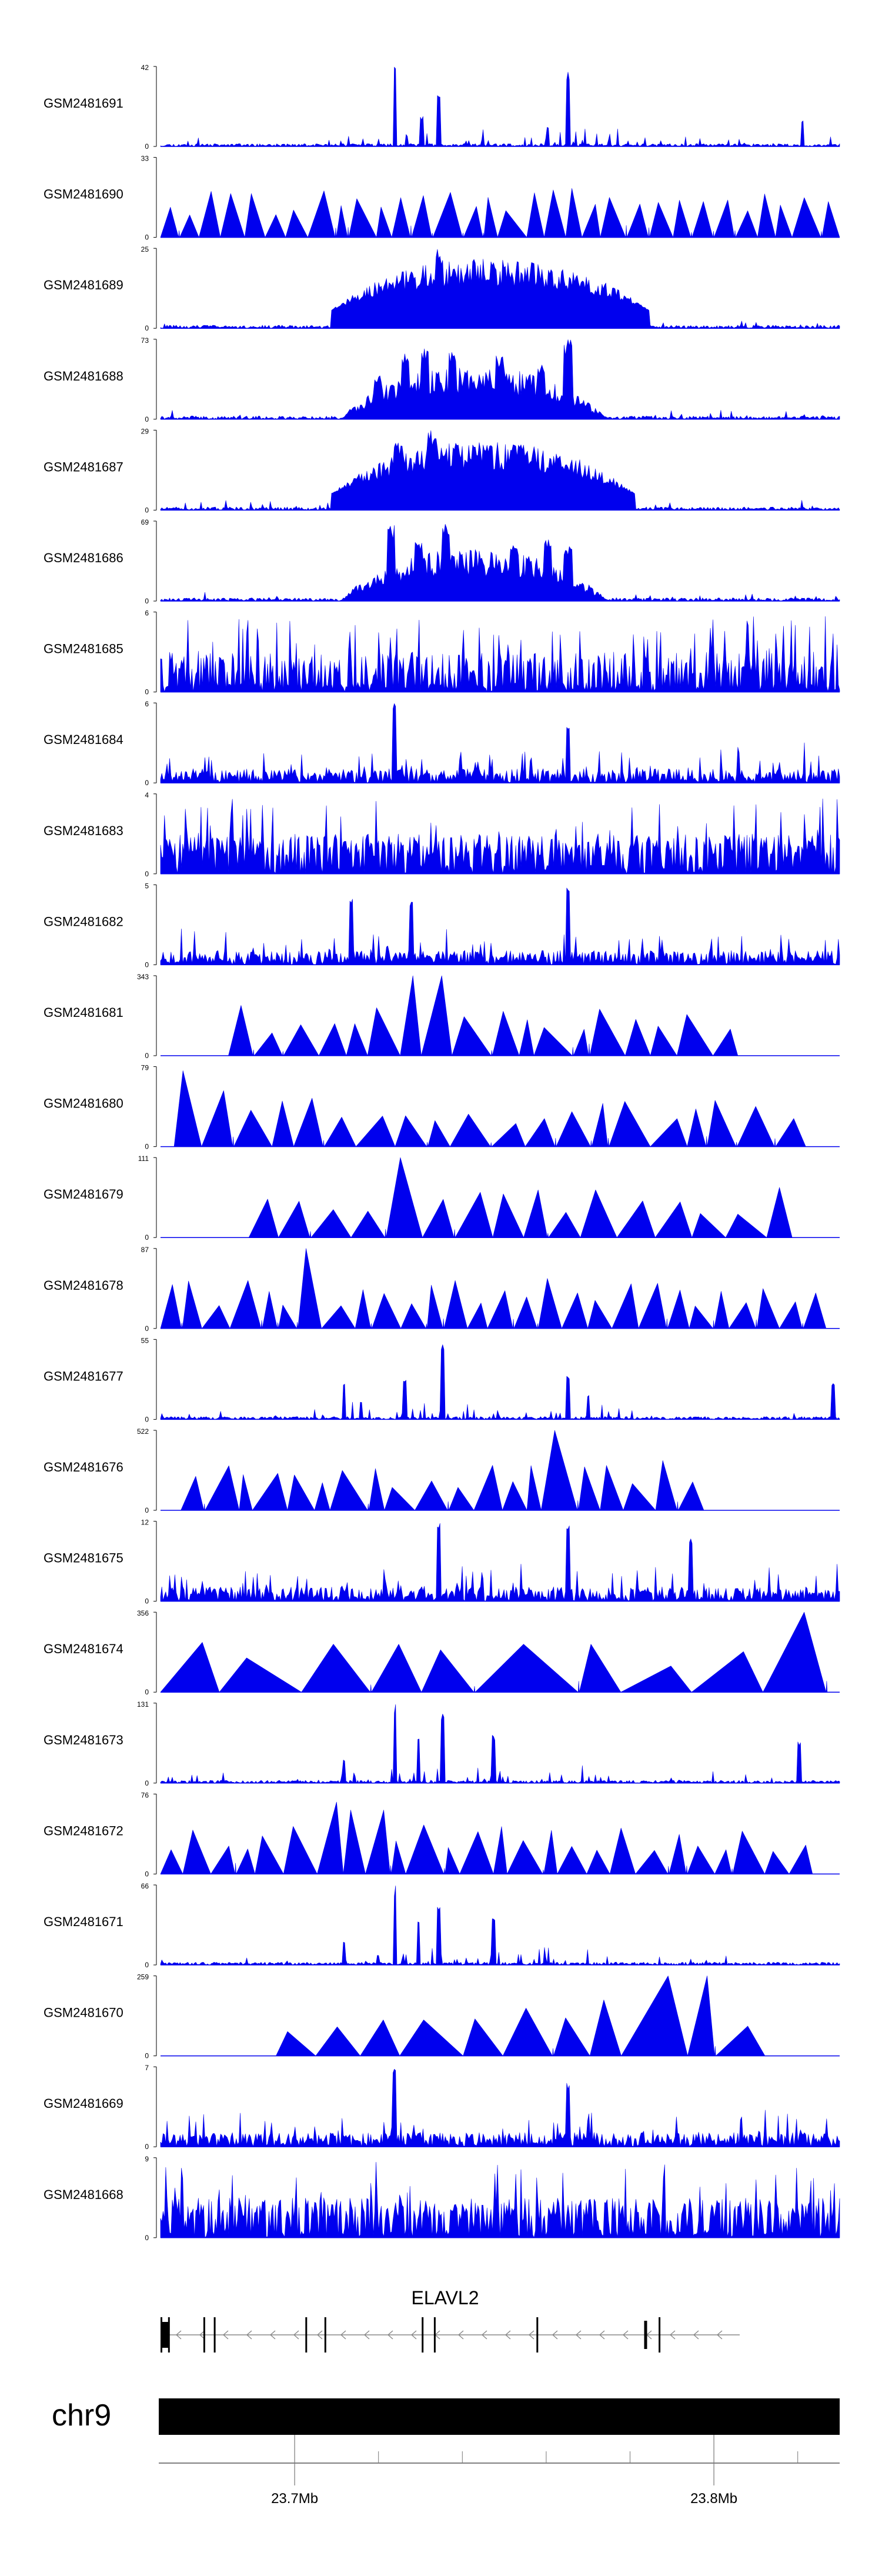  What do you see at coordinates (83, 466) in the screenshot?
I see `track-label: GSM2481687` at bounding box center [83, 466].